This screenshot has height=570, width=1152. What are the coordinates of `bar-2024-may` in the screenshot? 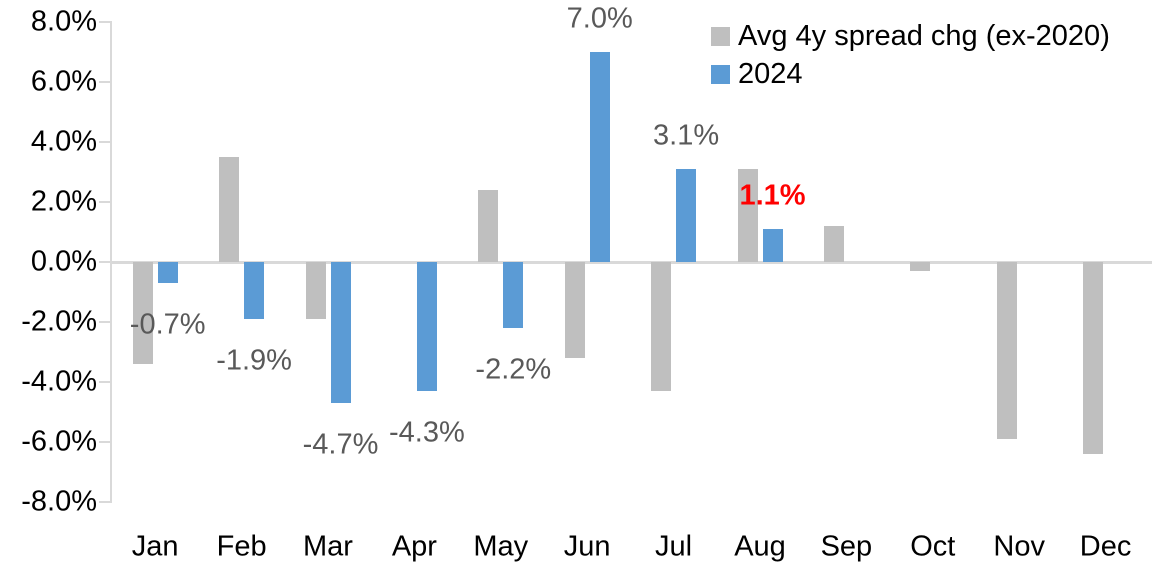 It's located at (513, 295).